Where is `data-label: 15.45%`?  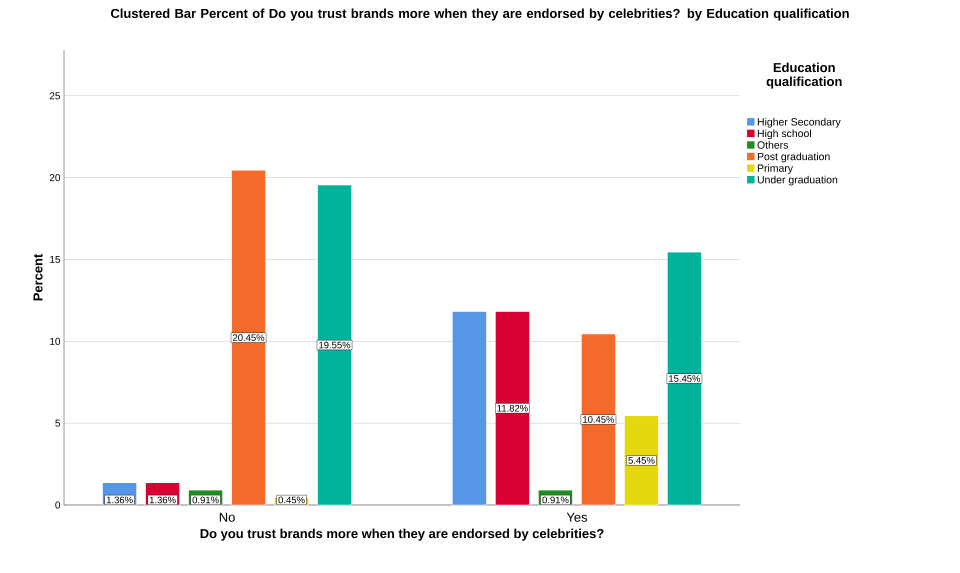 data-label: 15.45% is located at coordinates (684, 378).